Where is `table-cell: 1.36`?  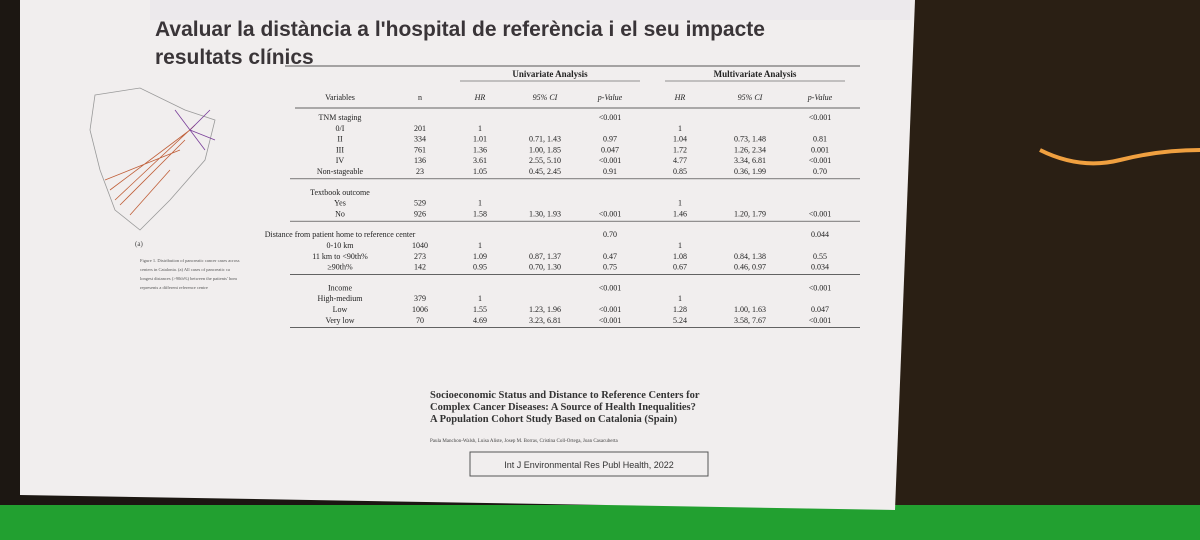 table-cell: 1.36 is located at coordinates (480, 149).